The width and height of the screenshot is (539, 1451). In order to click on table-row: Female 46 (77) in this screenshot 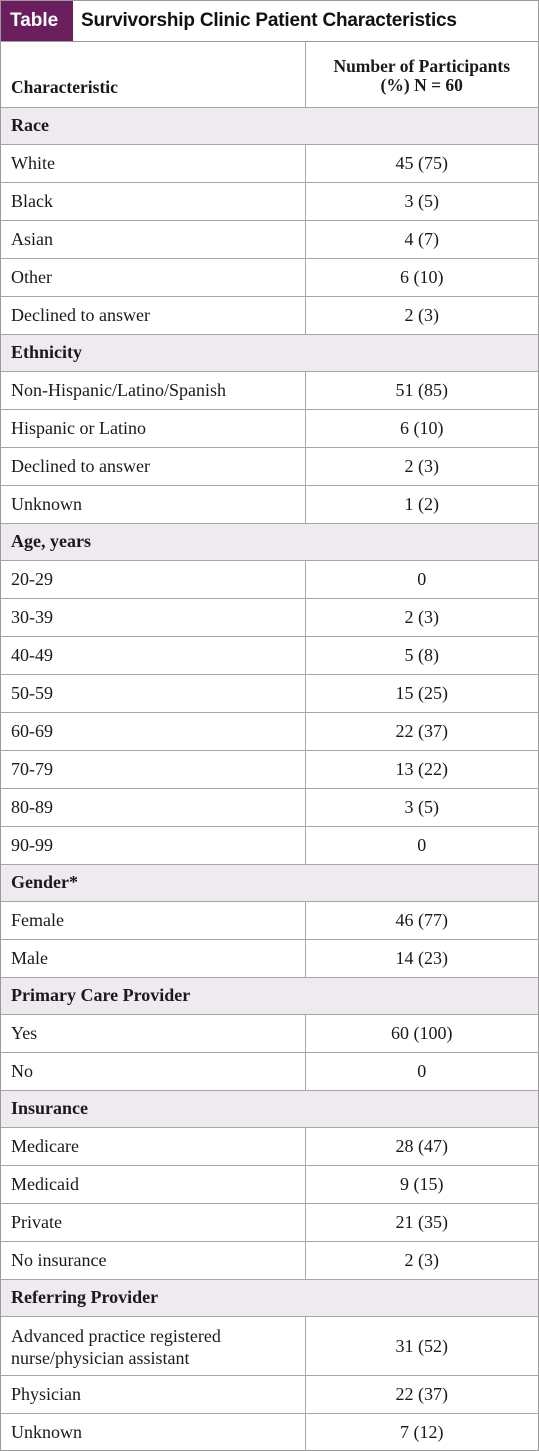, I will do `click(269, 920)`.